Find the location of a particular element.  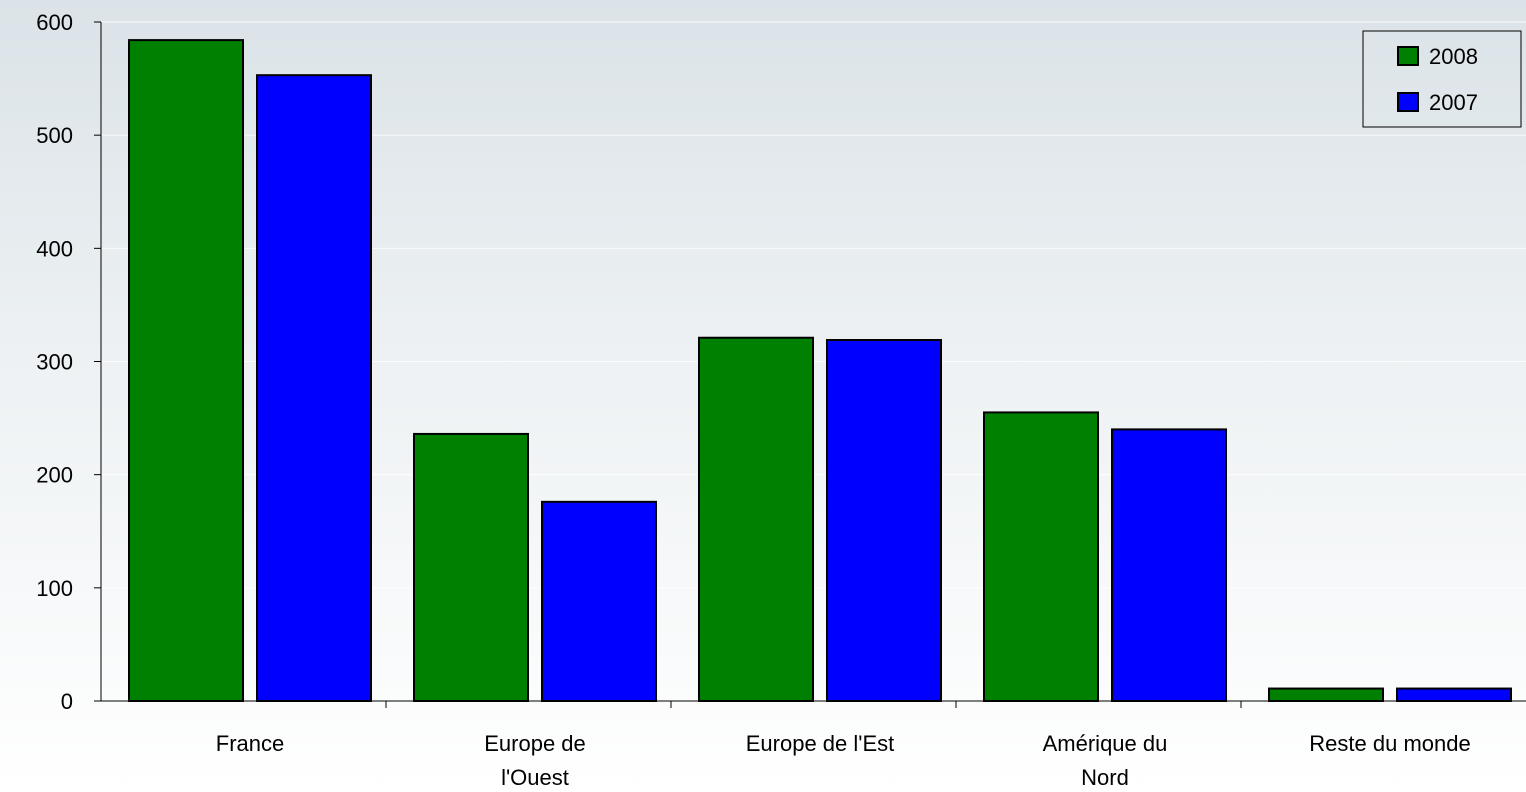

legend-swatch-2007 is located at coordinates (1408, 102).